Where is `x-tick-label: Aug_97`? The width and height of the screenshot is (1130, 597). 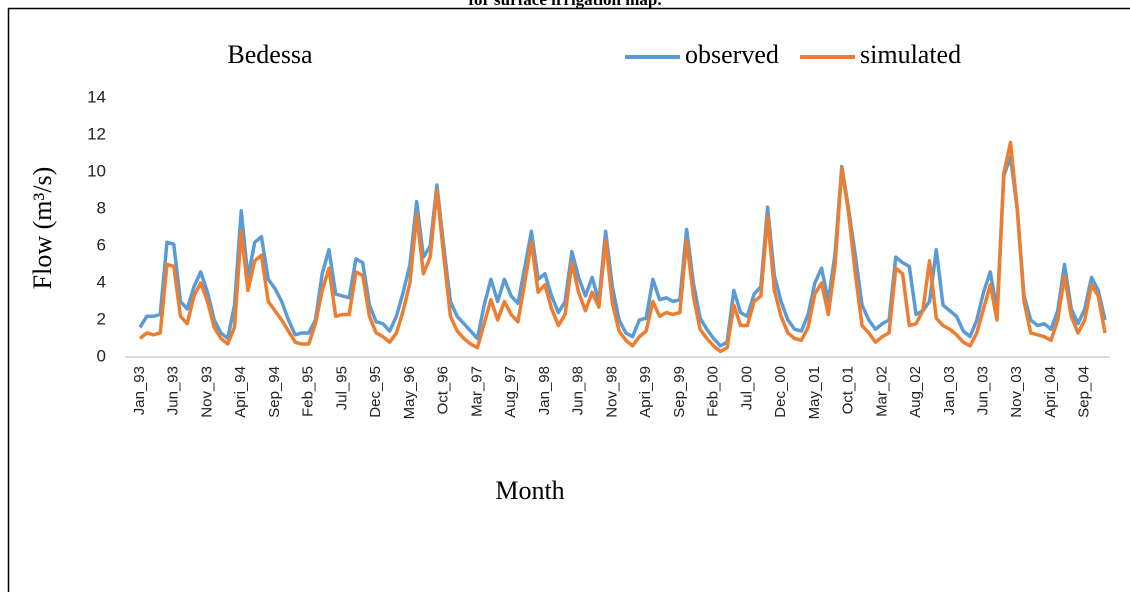
x-tick-label: Aug_97 is located at coordinates (510, 392).